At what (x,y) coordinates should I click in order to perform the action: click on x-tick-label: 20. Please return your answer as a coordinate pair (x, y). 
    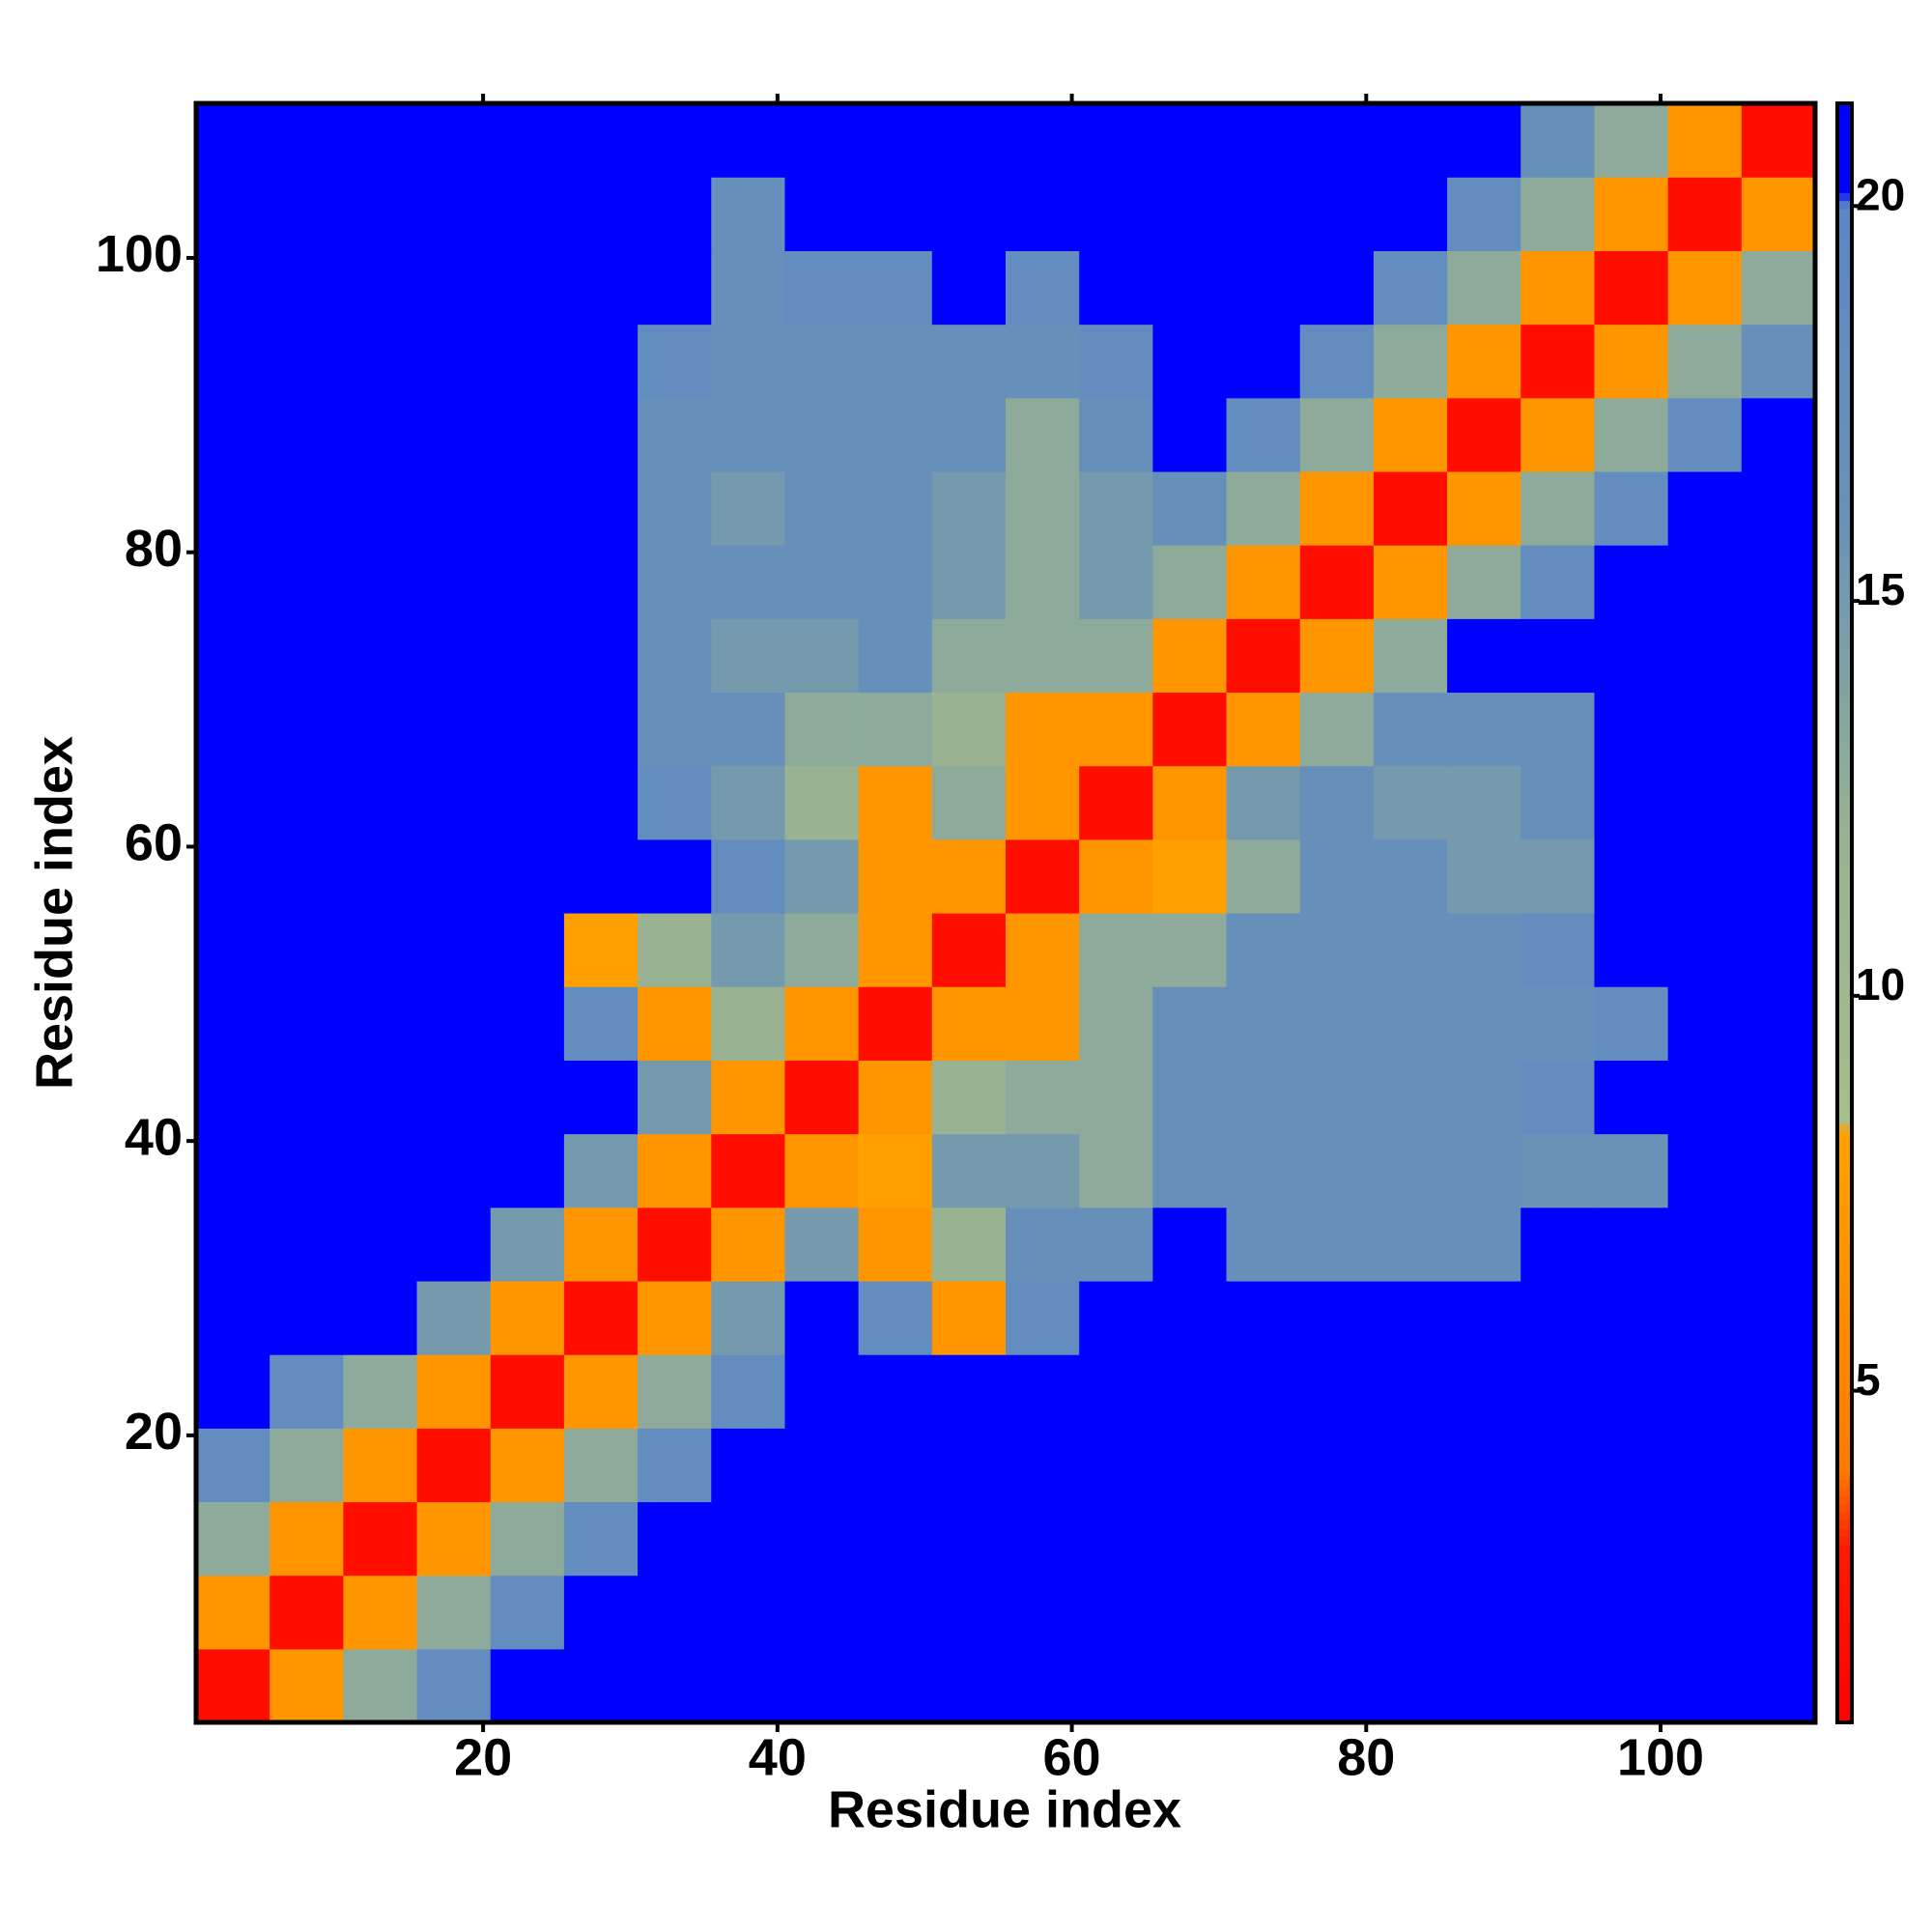
    Looking at the image, I should click on (483, 1757).